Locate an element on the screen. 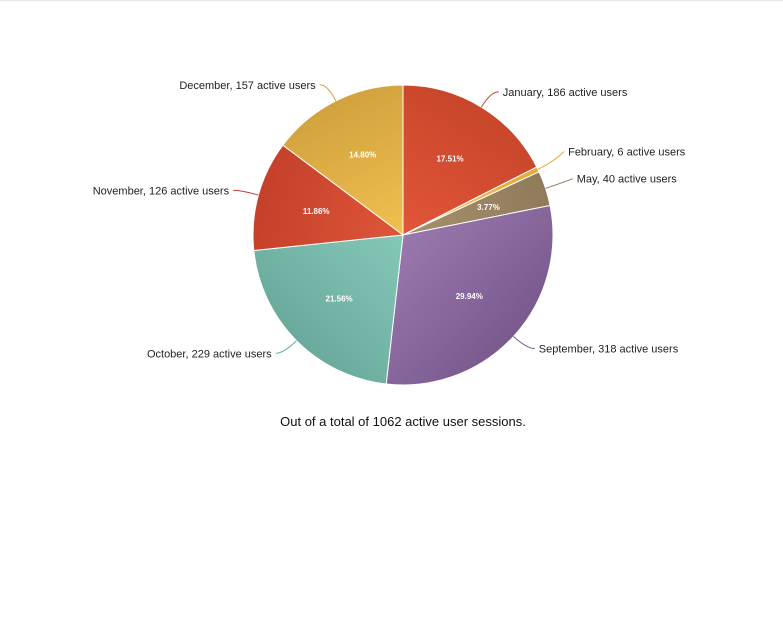 The width and height of the screenshot is (783, 618). pie-slice-october is located at coordinates (328, 309).